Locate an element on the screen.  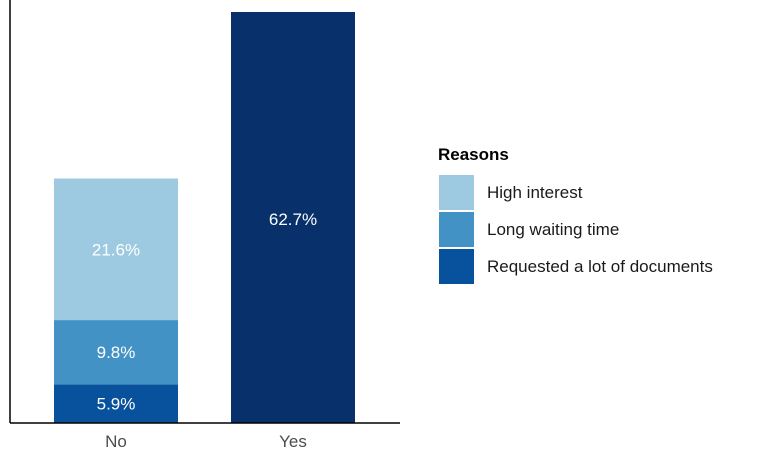
data-label: 62.7% is located at coordinates (293, 219).